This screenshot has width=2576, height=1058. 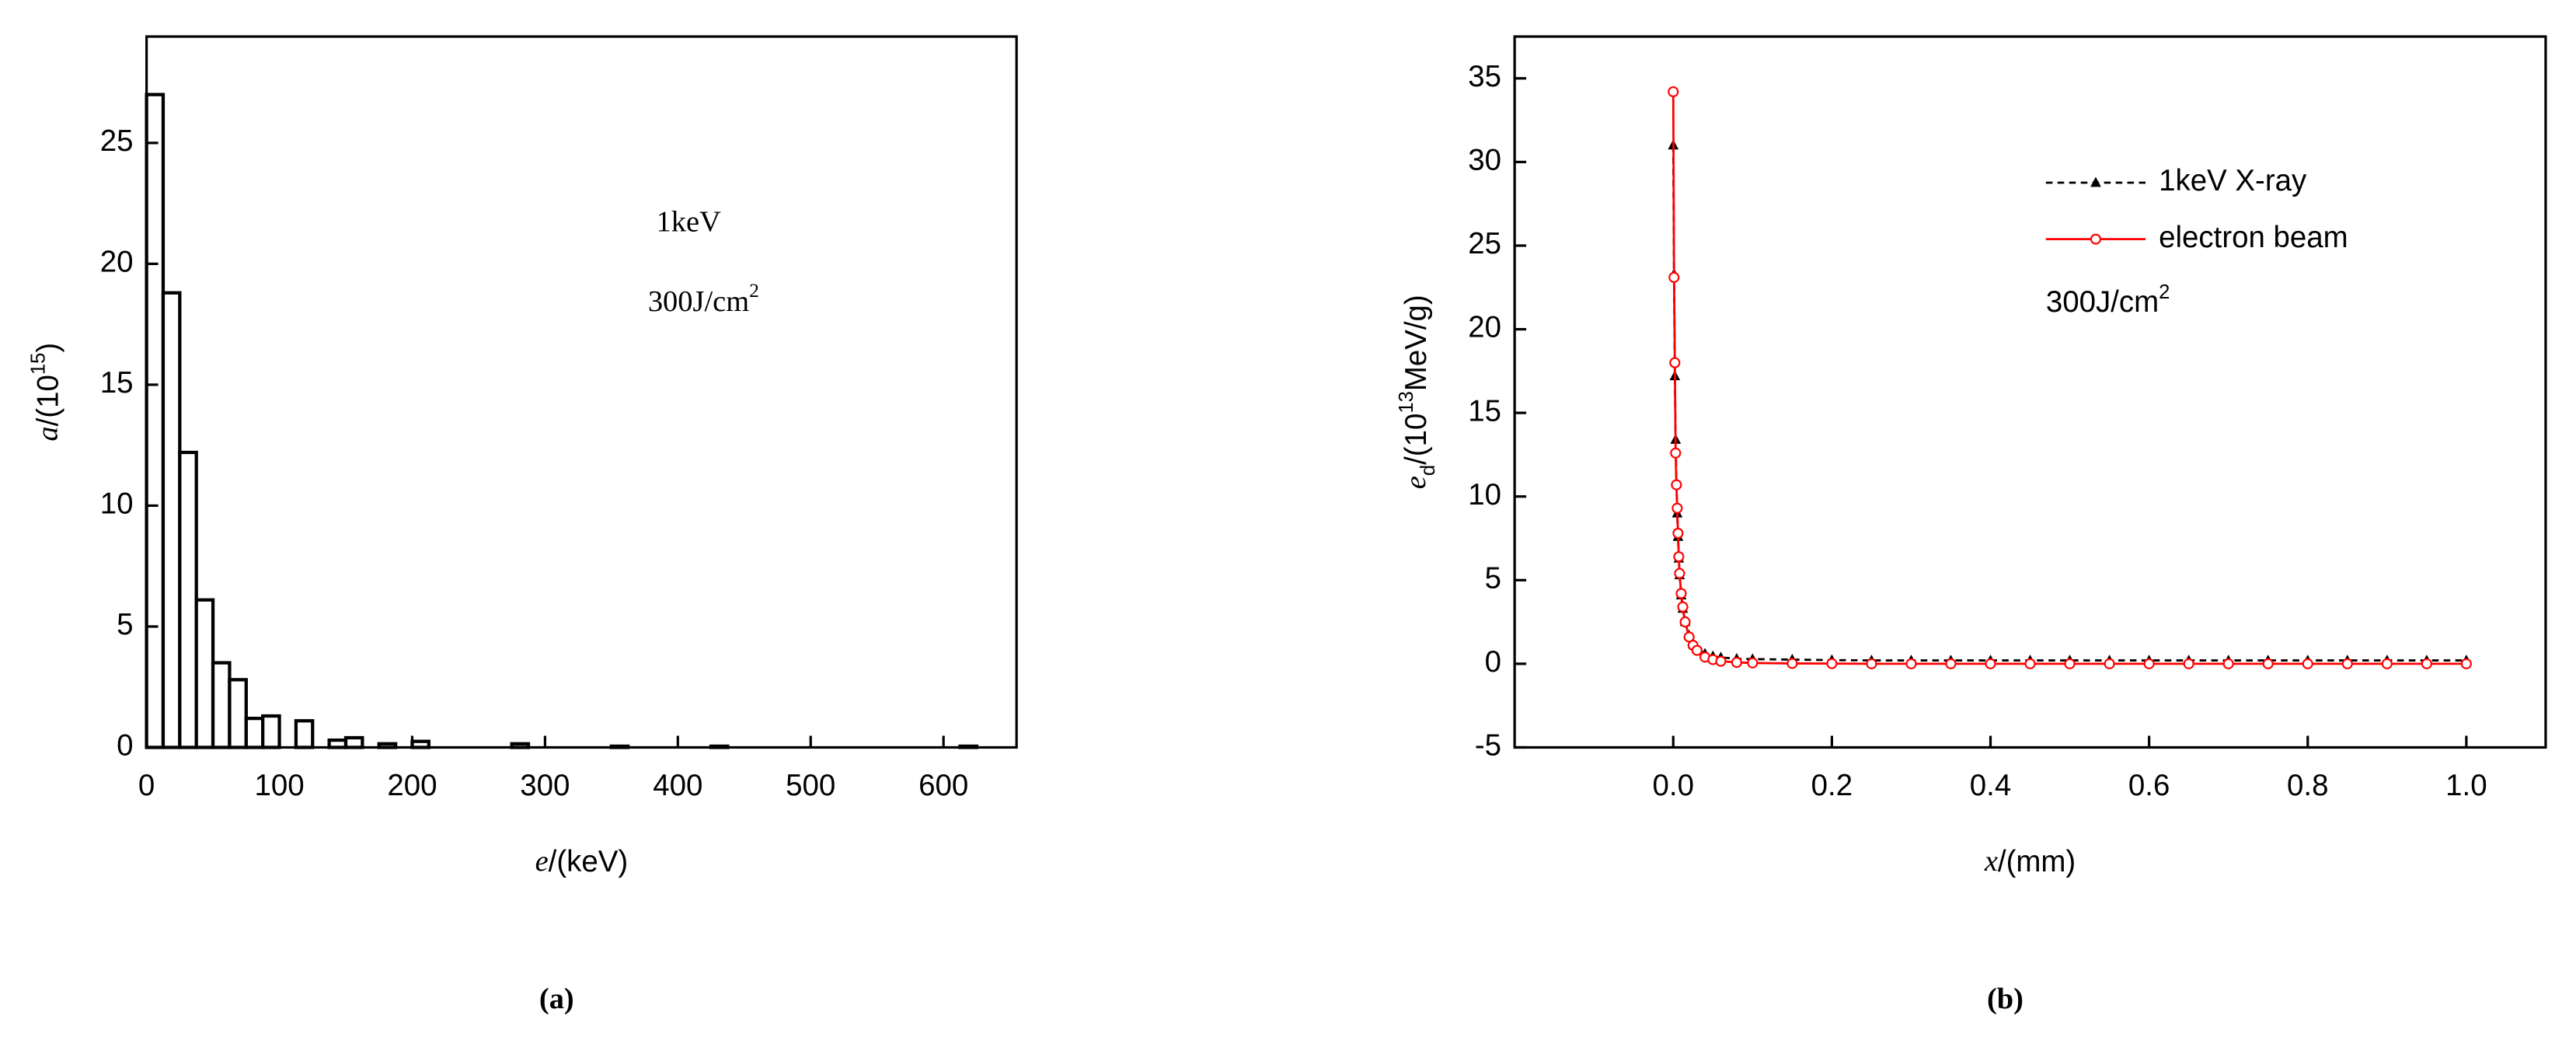 I want to click on x-tick-label: 200, so click(x=412, y=785).